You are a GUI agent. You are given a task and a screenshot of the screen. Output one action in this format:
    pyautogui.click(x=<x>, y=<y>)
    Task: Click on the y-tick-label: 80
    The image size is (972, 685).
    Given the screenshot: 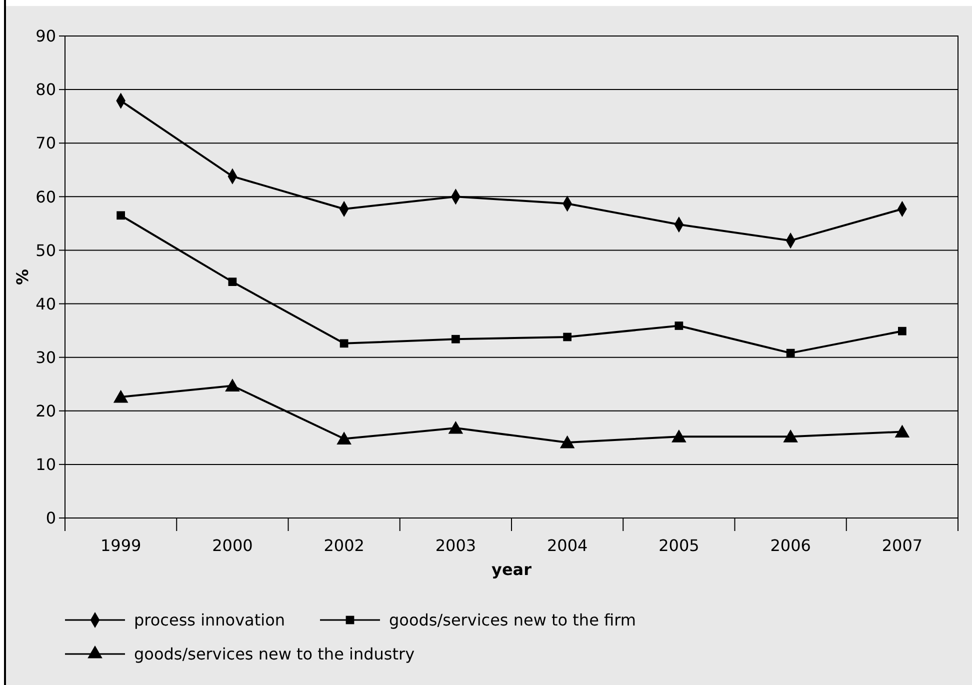 What is the action you would take?
    pyautogui.click(x=46, y=90)
    